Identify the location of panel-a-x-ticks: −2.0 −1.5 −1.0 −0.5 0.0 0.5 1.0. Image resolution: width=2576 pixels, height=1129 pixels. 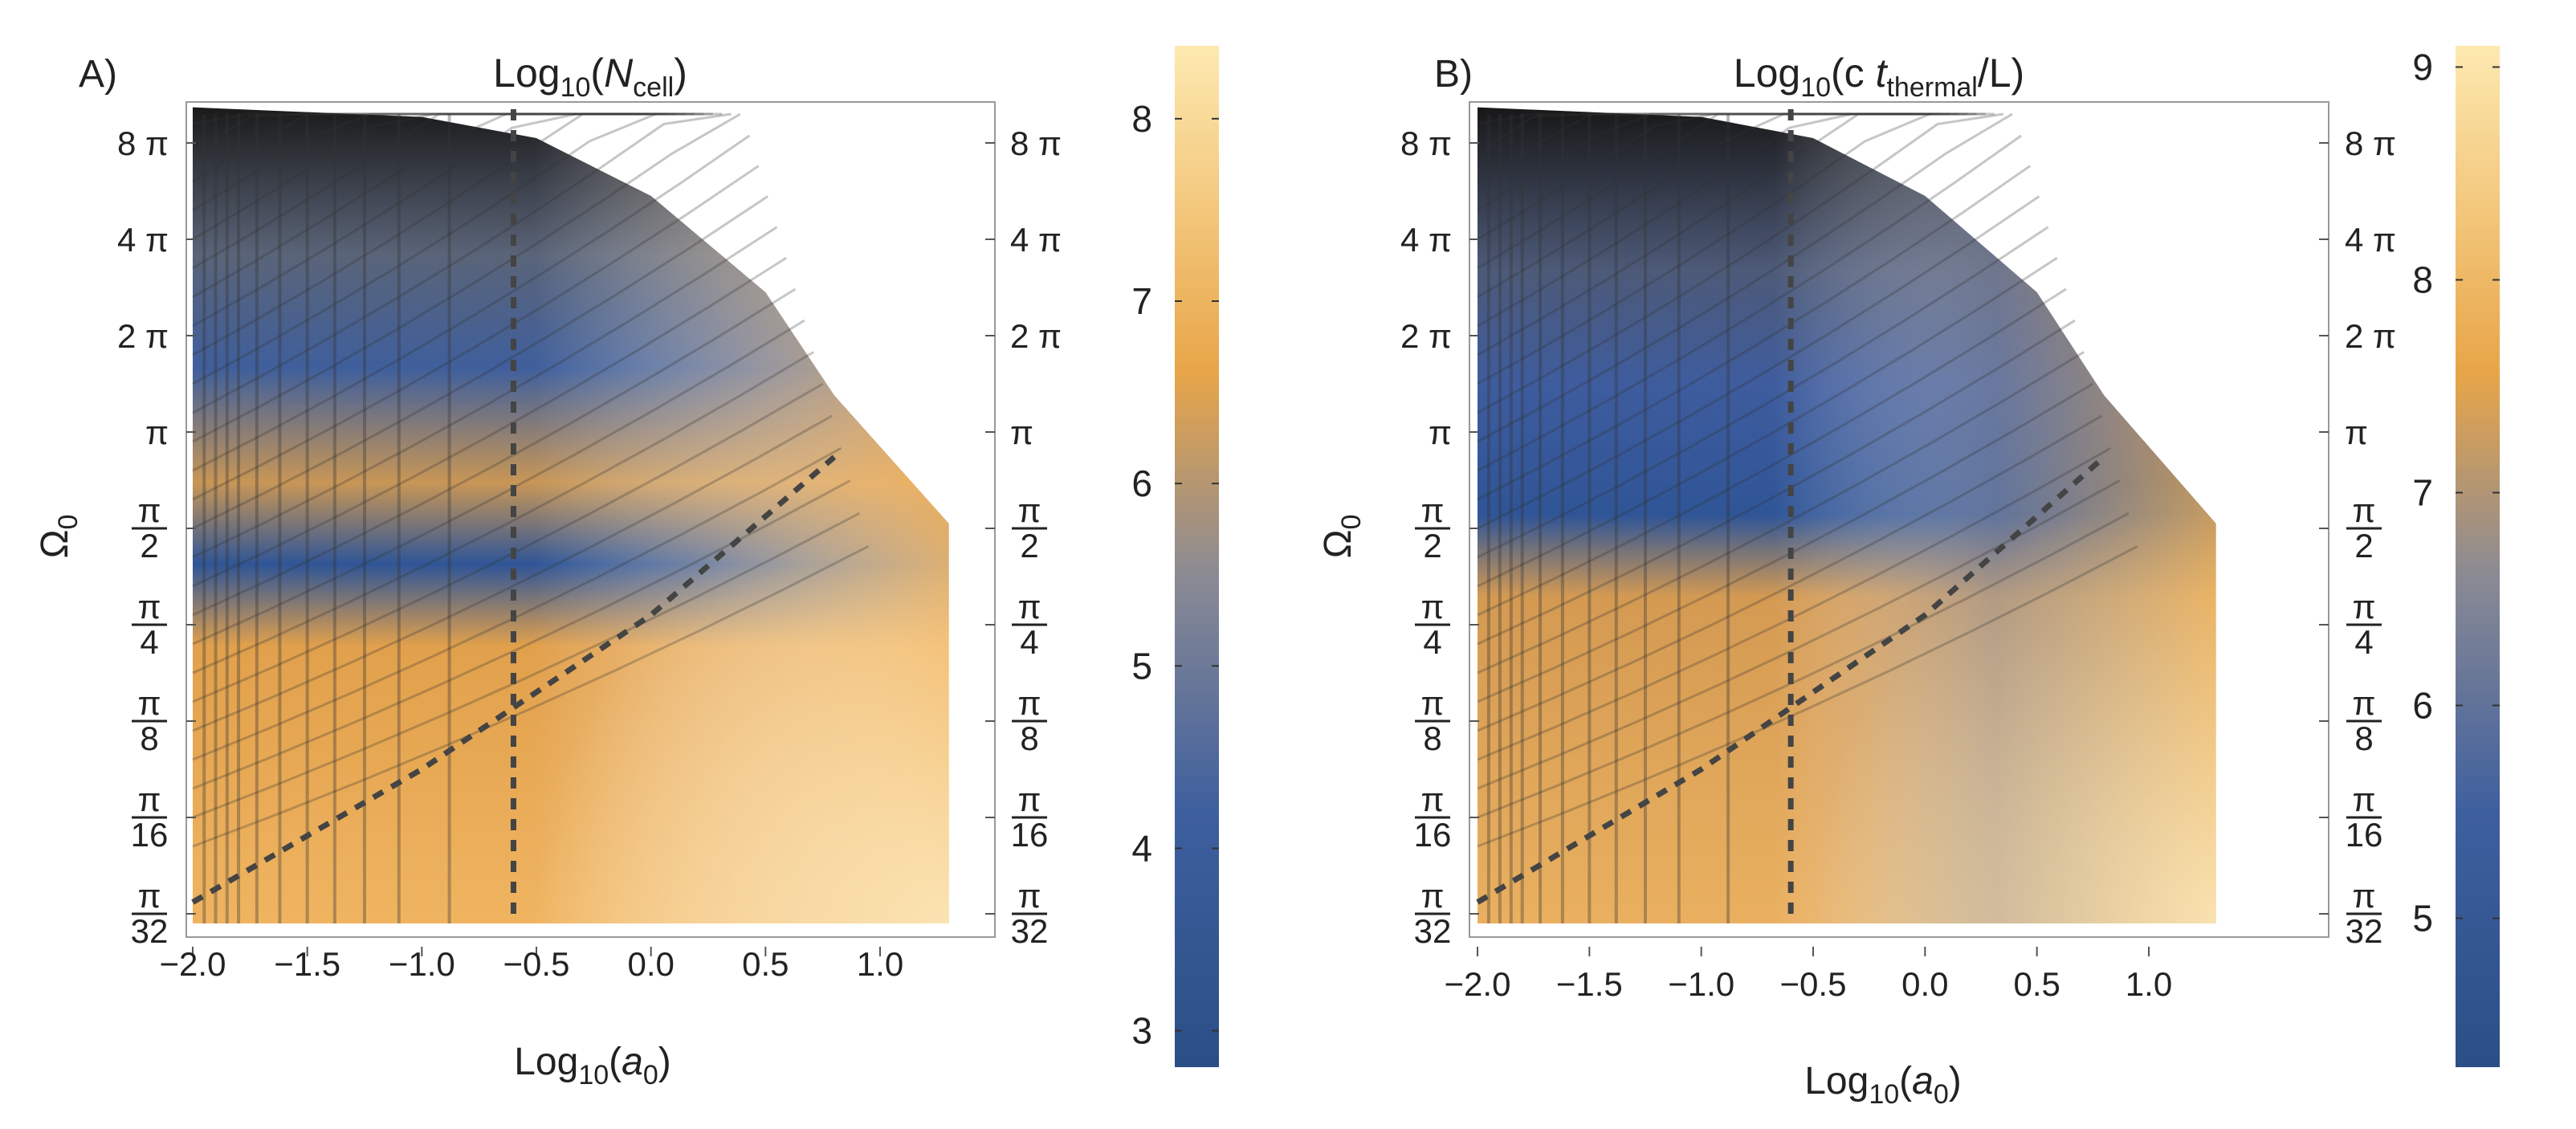
(532, 964).